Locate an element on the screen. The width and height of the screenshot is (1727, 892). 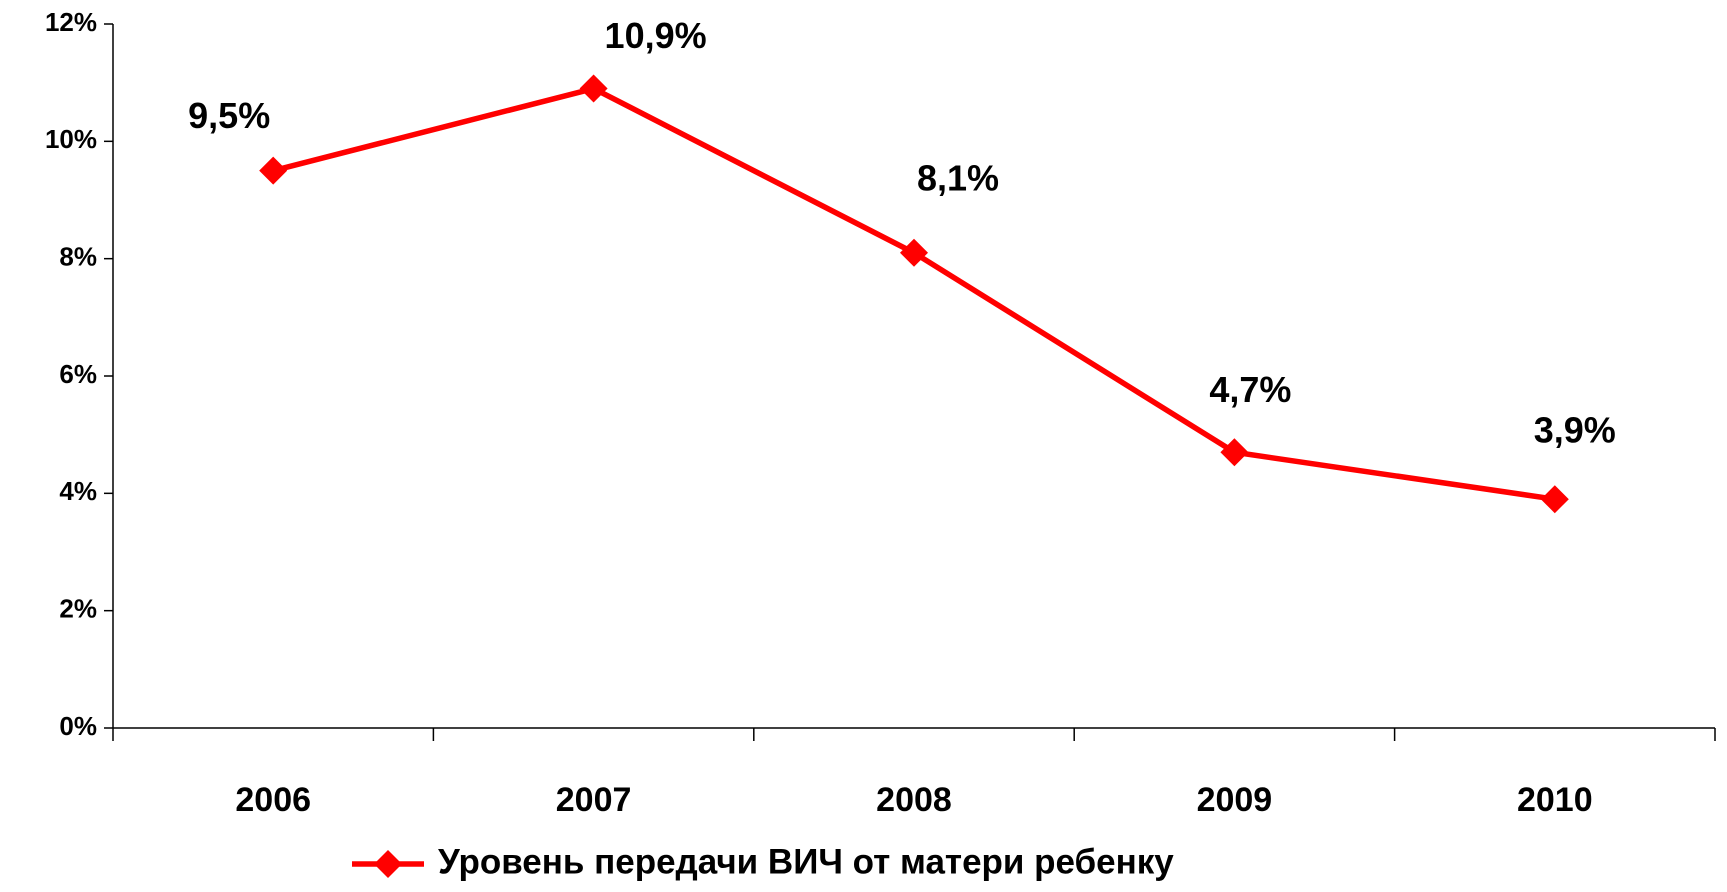
data-label: 10,9% is located at coordinates (656, 35).